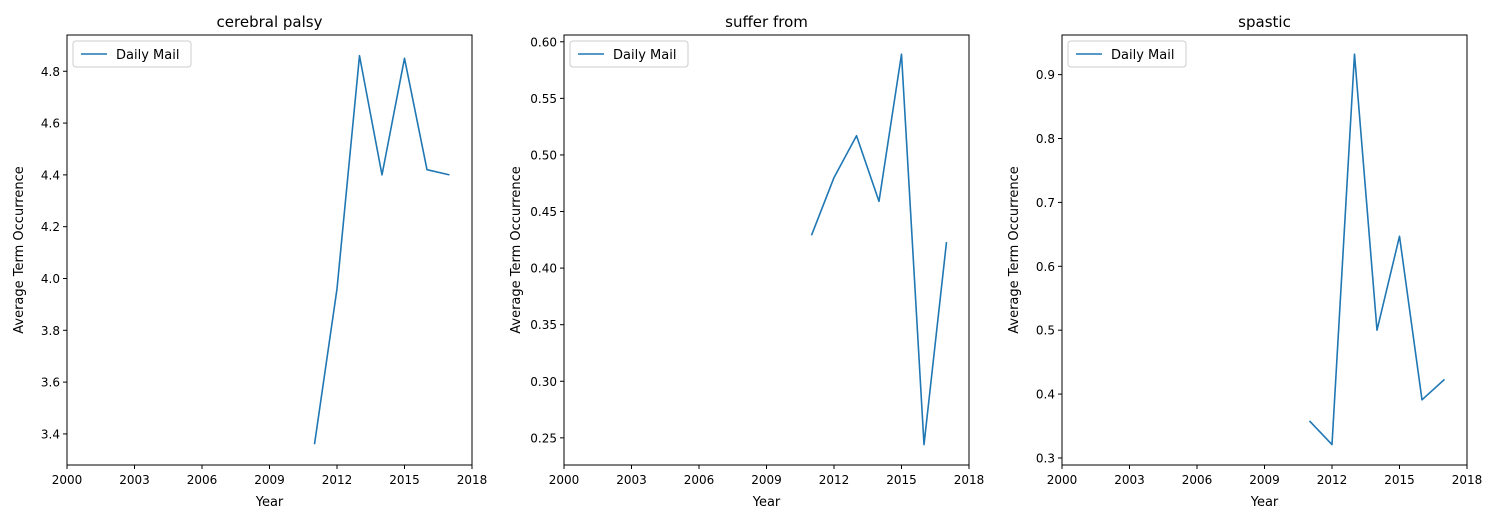 This screenshot has height=509, width=1500. What do you see at coordinates (1045, 139) in the screenshot?
I see `y-tick-label: 0.8` at bounding box center [1045, 139].